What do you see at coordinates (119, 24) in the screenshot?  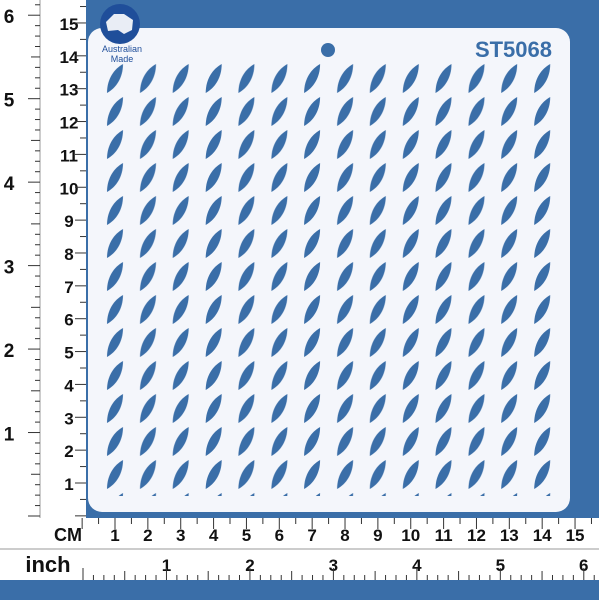 I see `logo-map` at bounding box center [119, 24].